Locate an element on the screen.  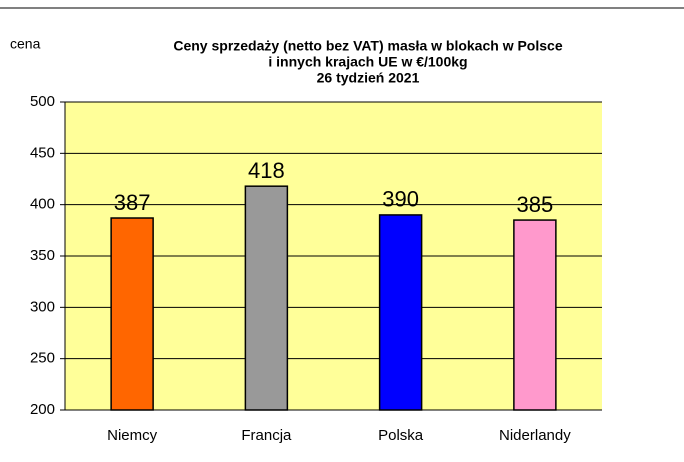
x-tick-label: Niderlandy is located at coordinates (535, 435).